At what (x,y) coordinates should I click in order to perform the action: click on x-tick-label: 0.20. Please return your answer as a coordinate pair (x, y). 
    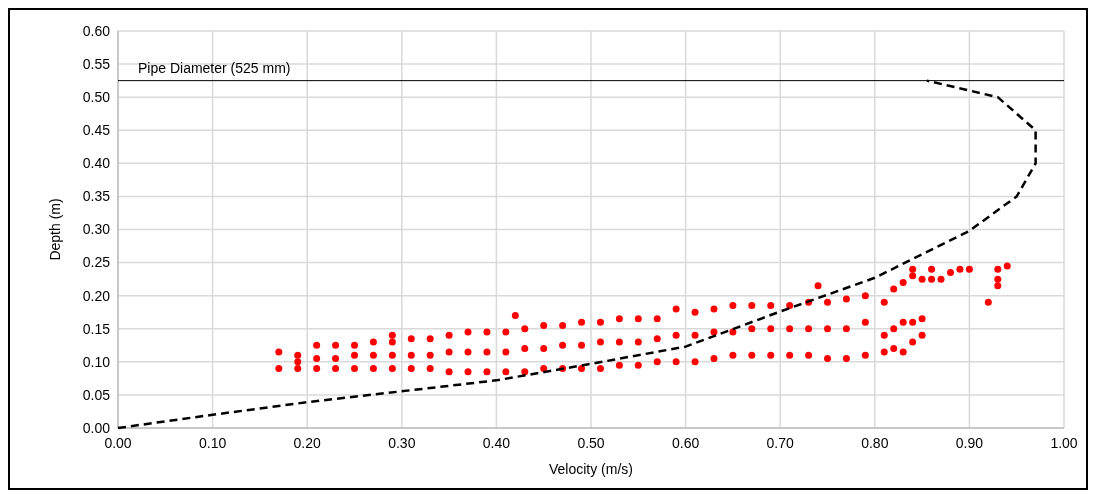
    Looking at the image, I should click on (307, 443).